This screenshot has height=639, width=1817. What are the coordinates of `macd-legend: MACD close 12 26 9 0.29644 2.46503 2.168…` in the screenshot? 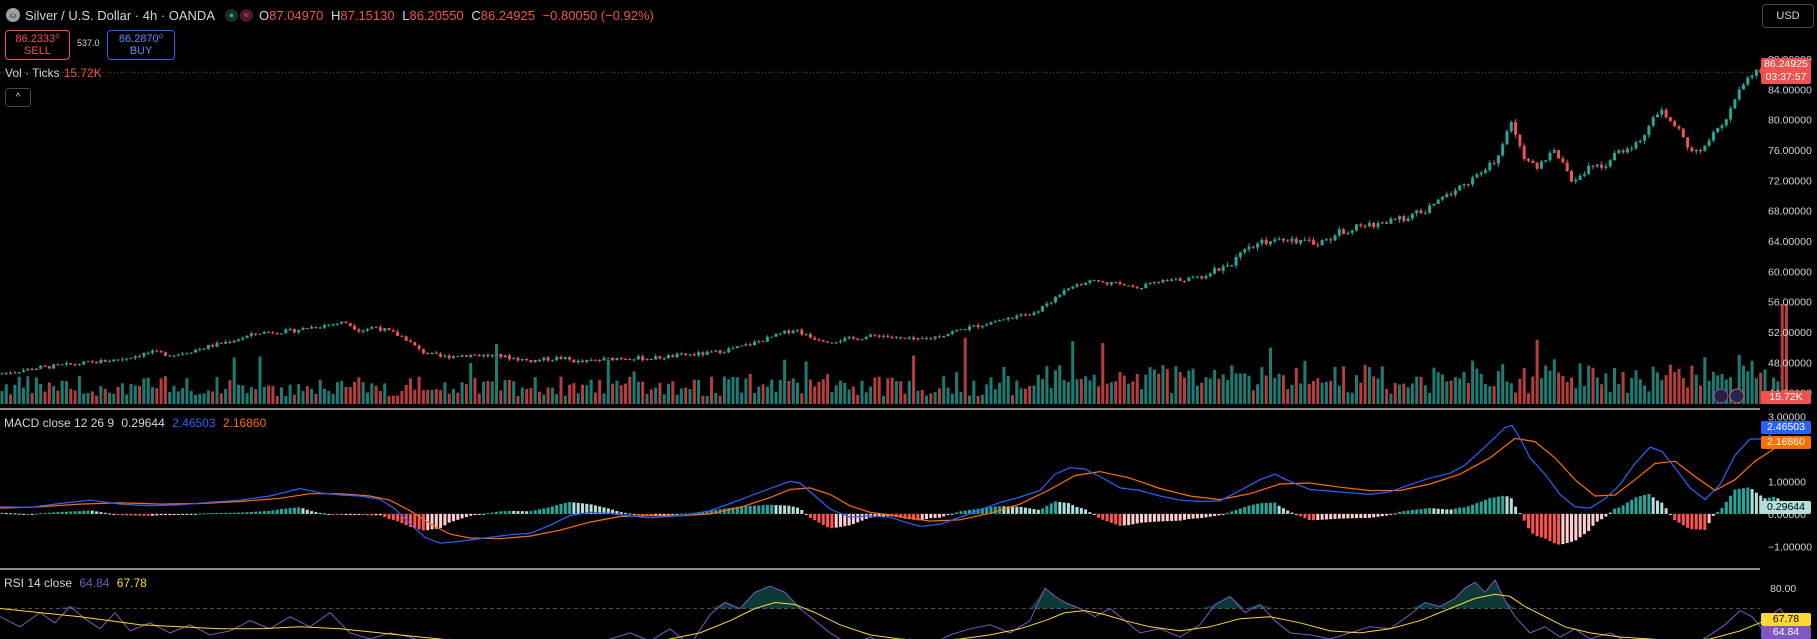 It's located at (135, 423).